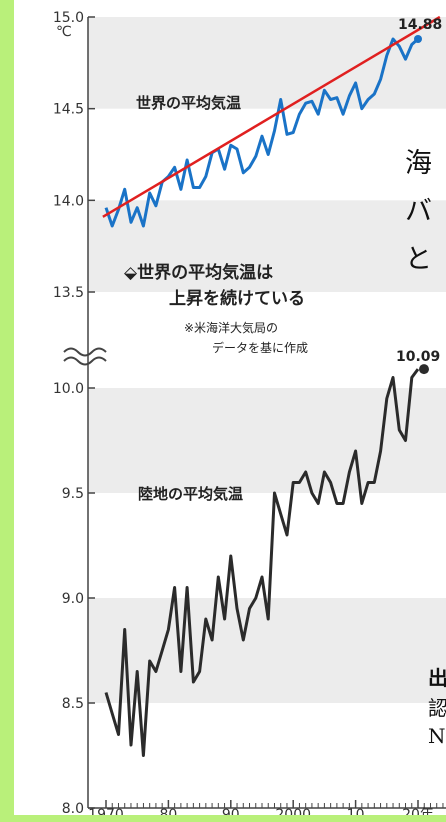 Image resolution: width=446 pixels, height=822 pixels. Describe the element at coordinates (68, 389) in the screenshot. I see `y-tick-label: 10.0` at that location.